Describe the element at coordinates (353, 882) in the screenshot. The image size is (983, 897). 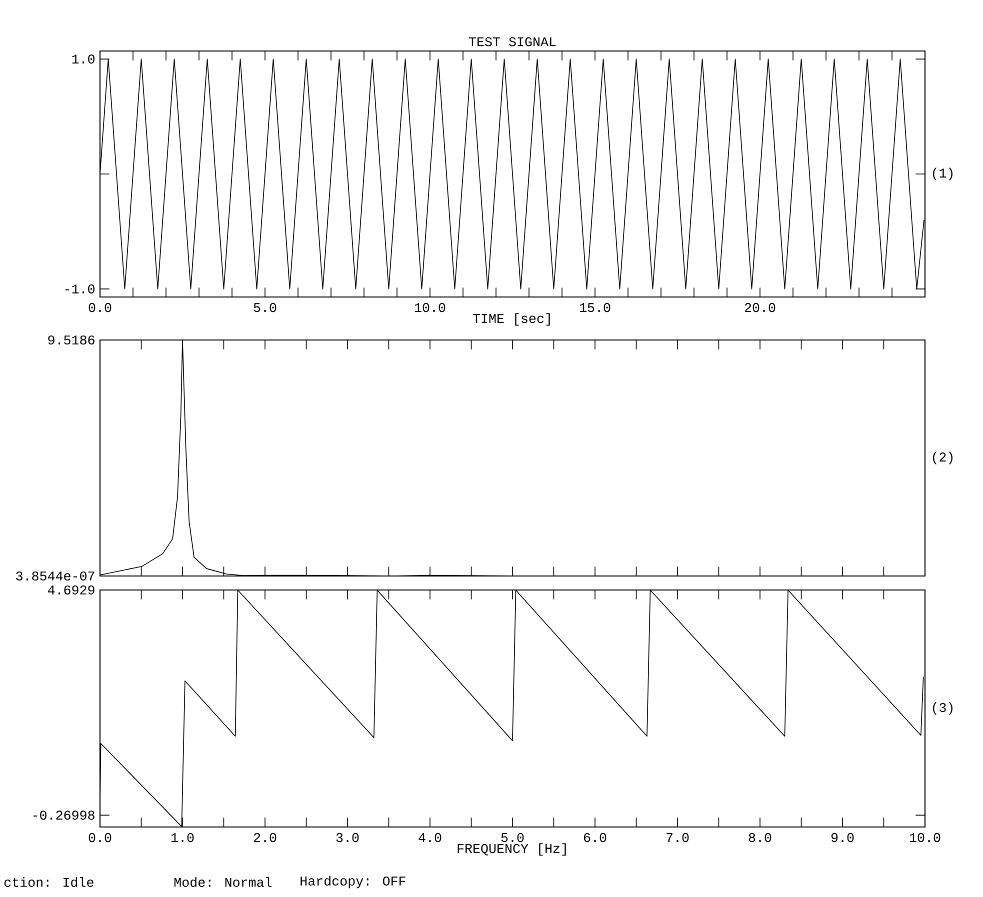
I see `text: Hardcopy: OFF` at that location.